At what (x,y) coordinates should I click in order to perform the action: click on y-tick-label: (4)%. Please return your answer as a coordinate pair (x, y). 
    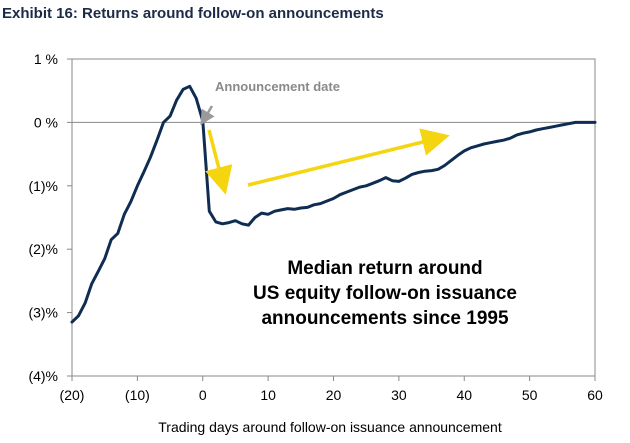
    Looking at the image, I should click on (43, 376).